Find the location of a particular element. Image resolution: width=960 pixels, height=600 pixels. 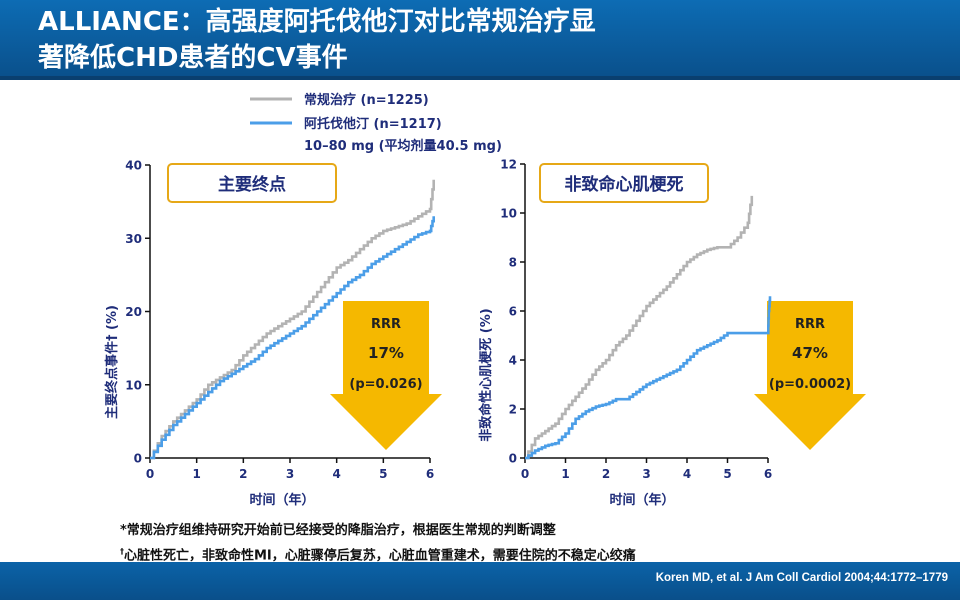

slide-title-line1: ALLIANCE：高强度阿托伐他汀对比常规治疗显 is located at coordinates (317, 22).